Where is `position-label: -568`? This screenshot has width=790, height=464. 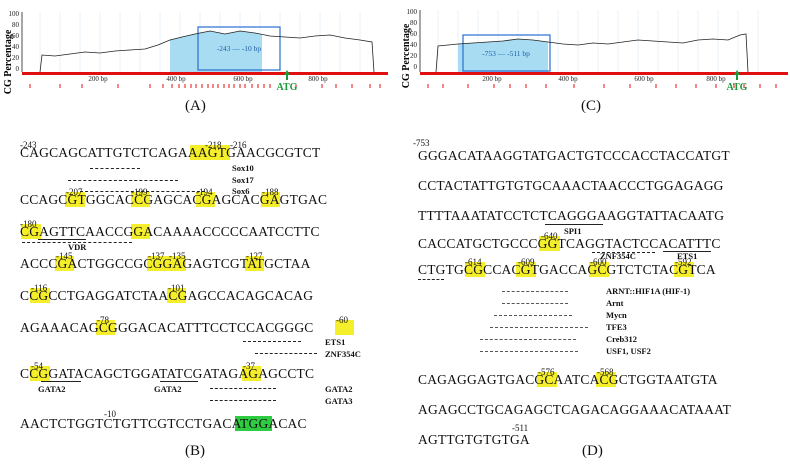 position-label: -568 is located at coordinates (605, 372).